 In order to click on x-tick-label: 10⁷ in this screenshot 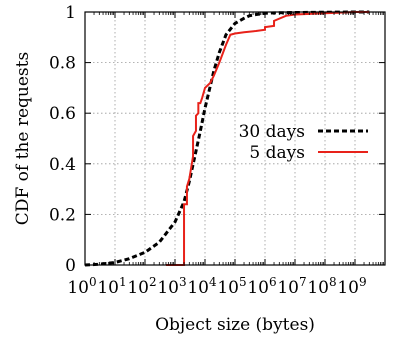, I will do `click(291, 286)`.